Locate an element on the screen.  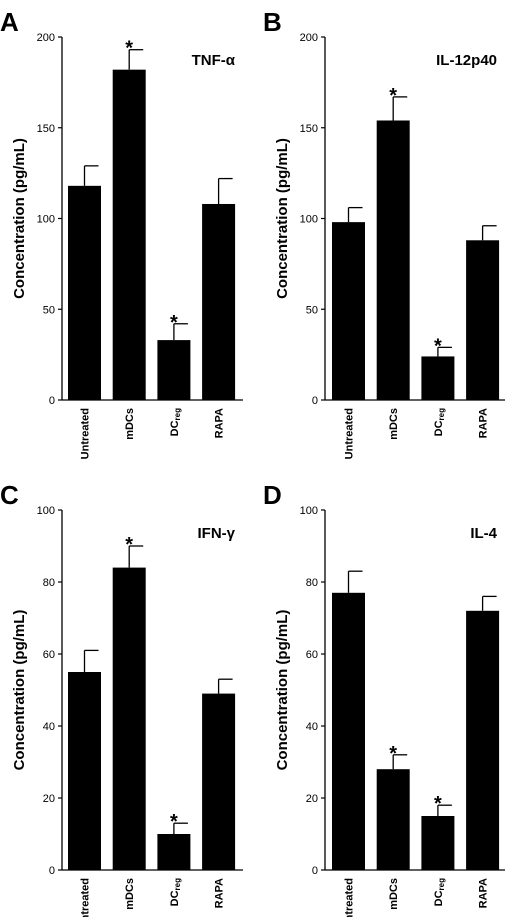
panel-letter: D is located at coordinates (272, 495).